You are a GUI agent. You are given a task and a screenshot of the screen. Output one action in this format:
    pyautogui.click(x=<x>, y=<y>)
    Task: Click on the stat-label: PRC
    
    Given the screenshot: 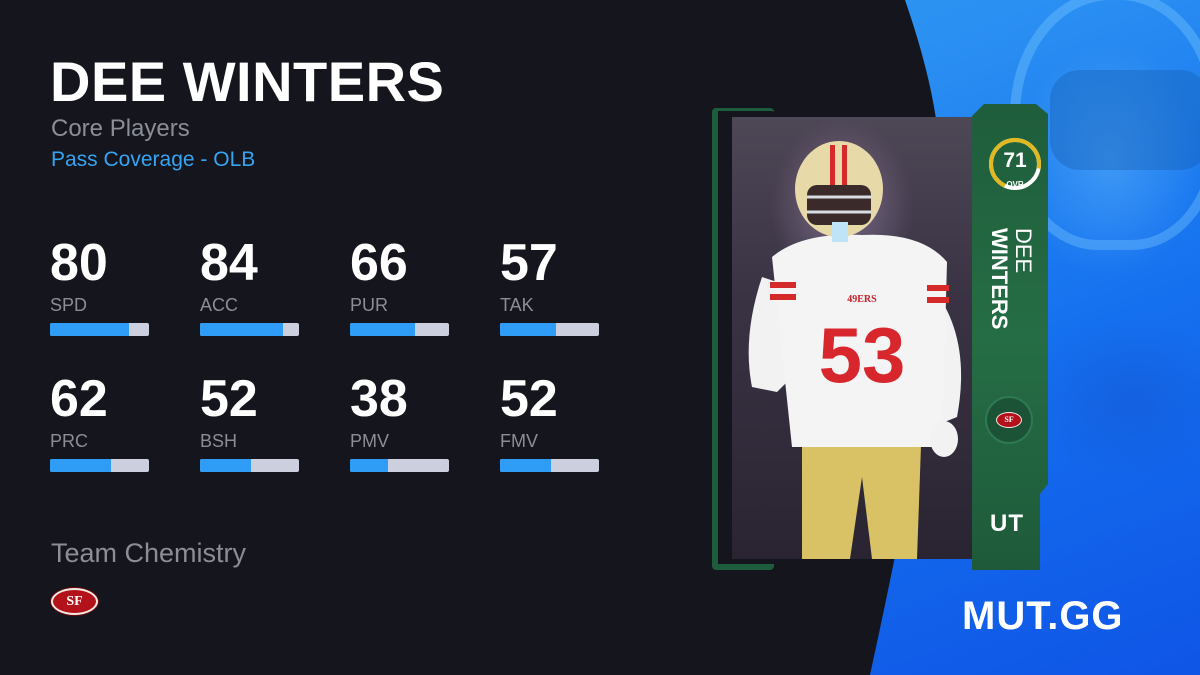 What is the action you would take?
    pyautogui.click(x=69, y=441)
    